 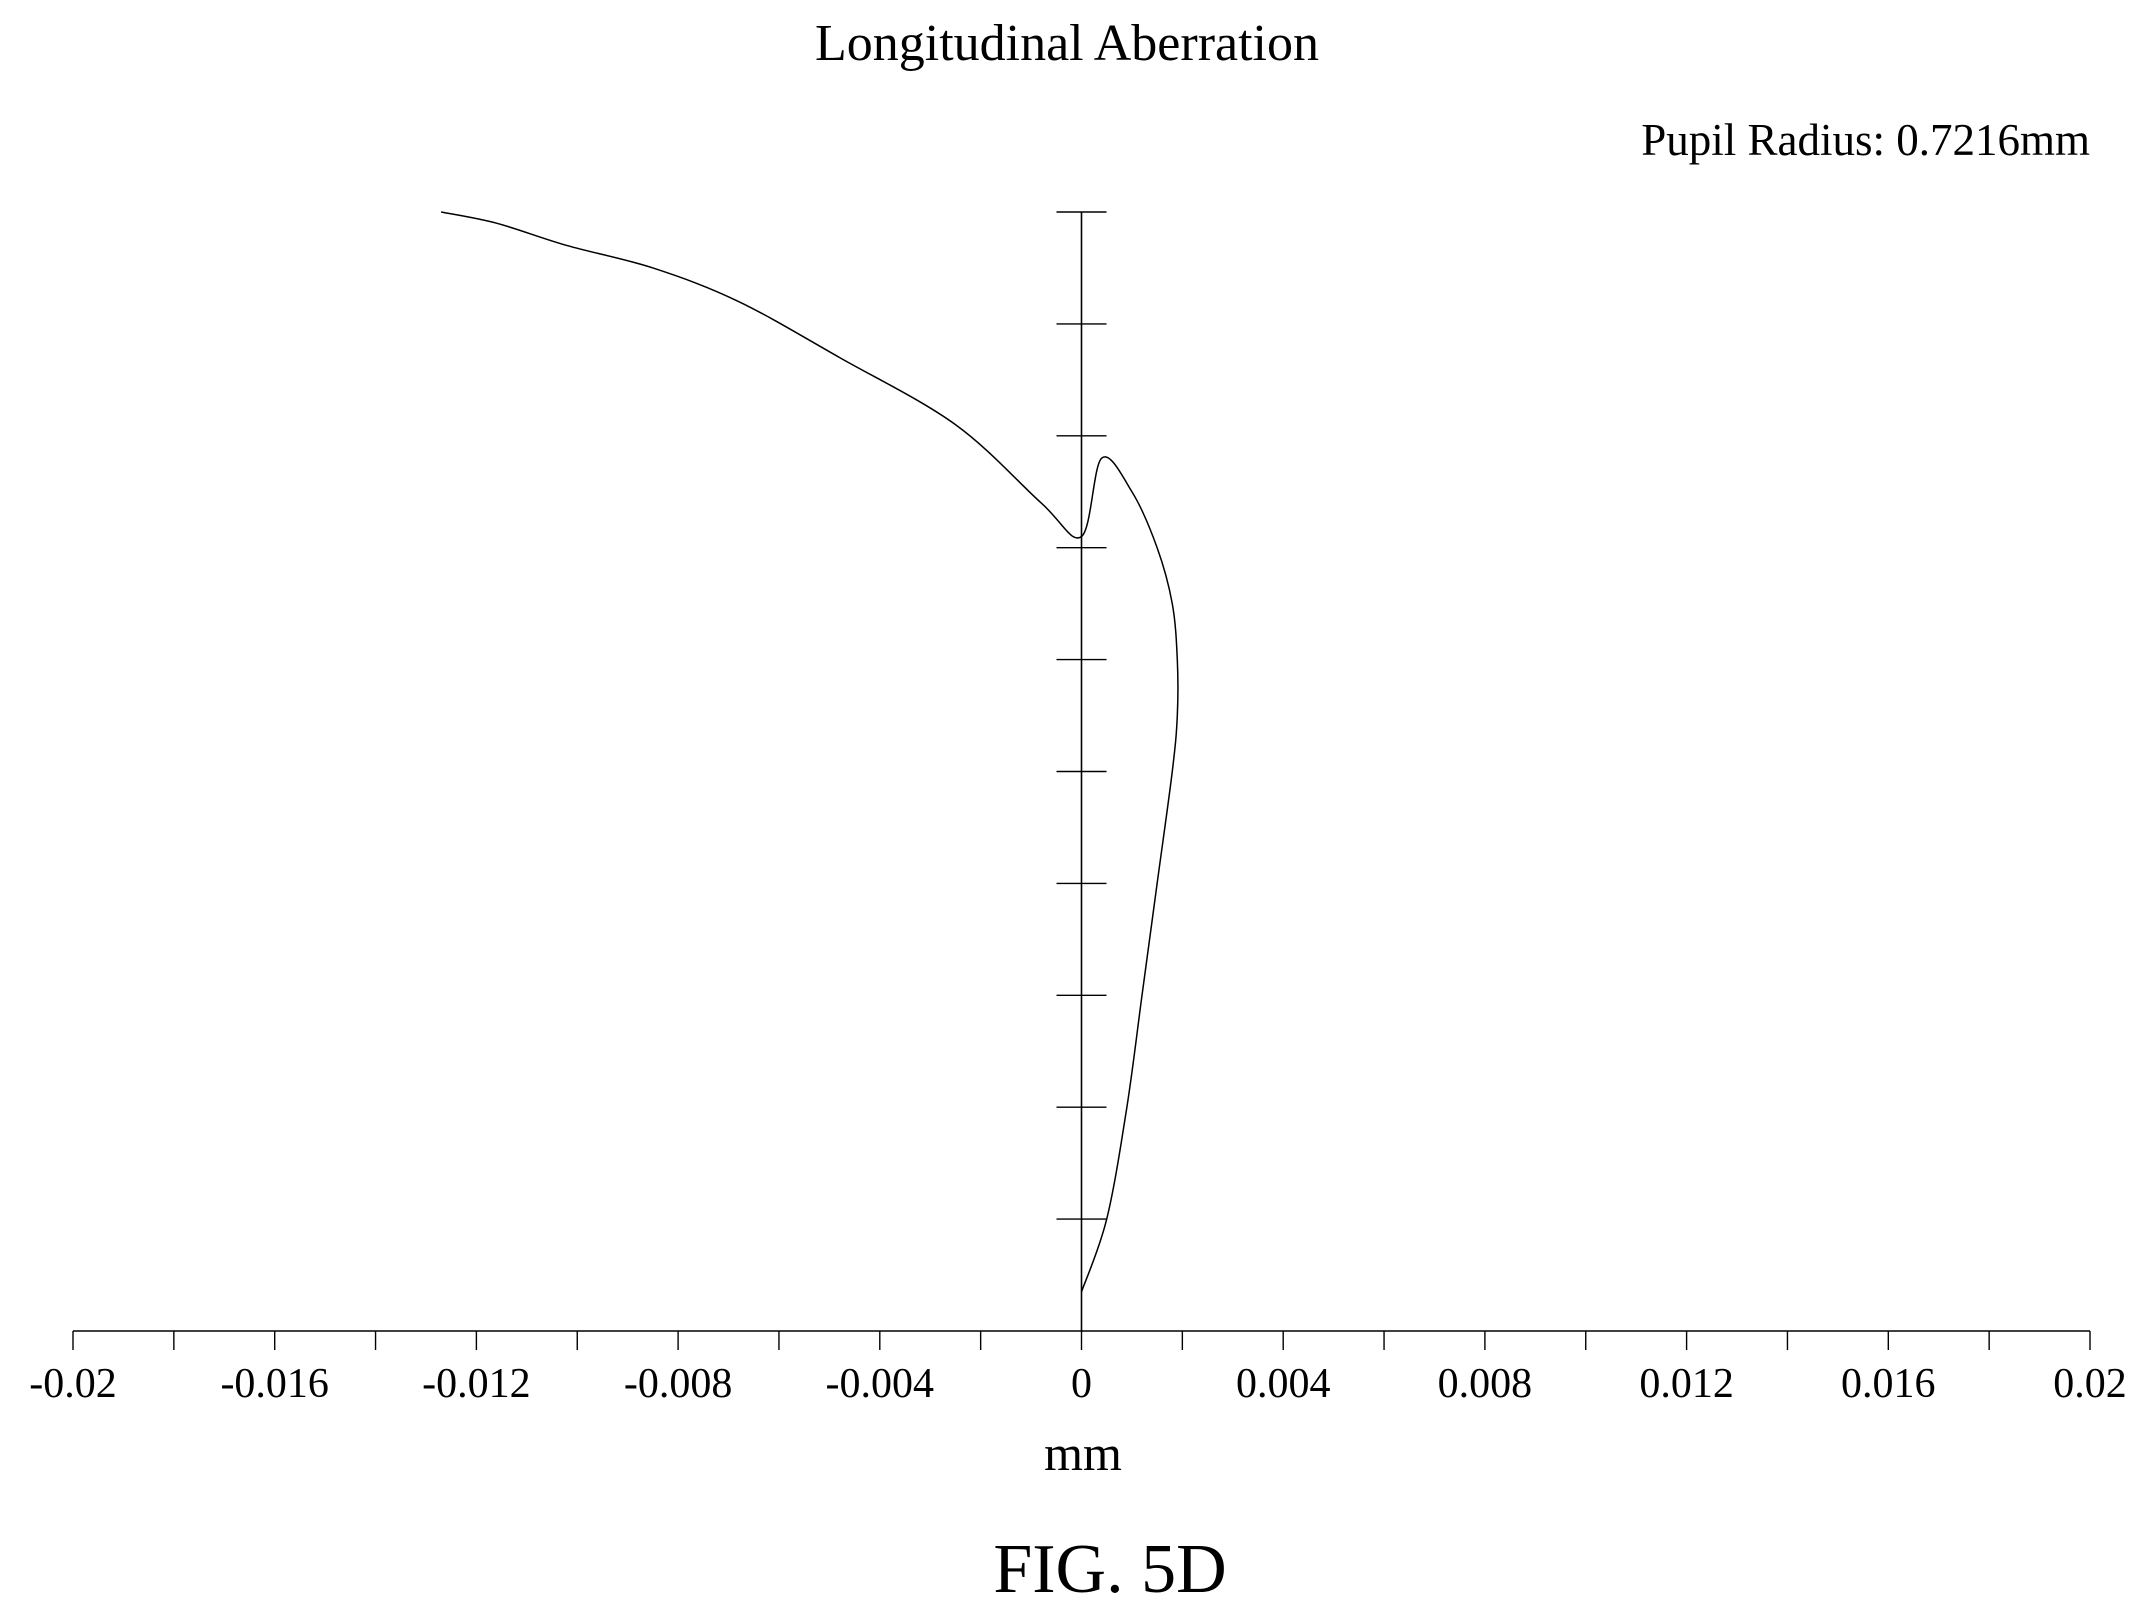 What do you see at coordinates (678, 1384) in the screenshot?
I see `x-tick-label: -0.008` at bounding box center [678, 1384].